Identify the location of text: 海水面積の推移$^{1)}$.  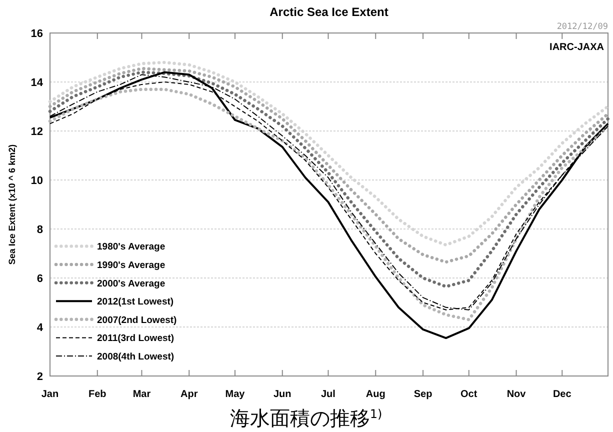
(306, 418).